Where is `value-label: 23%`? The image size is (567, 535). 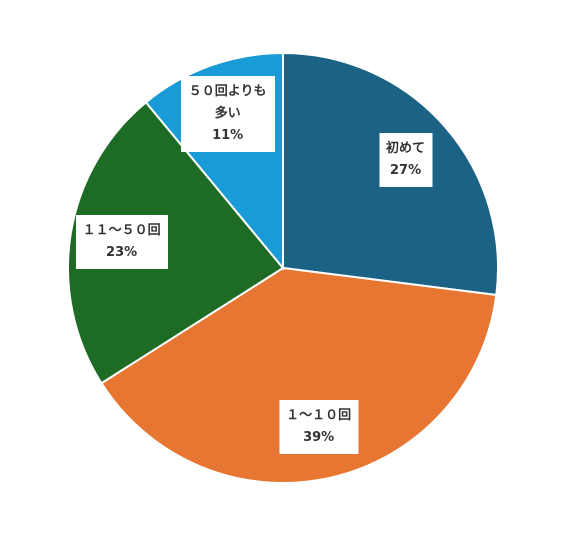
value-label: 23% is located at coordinates (122, 253).